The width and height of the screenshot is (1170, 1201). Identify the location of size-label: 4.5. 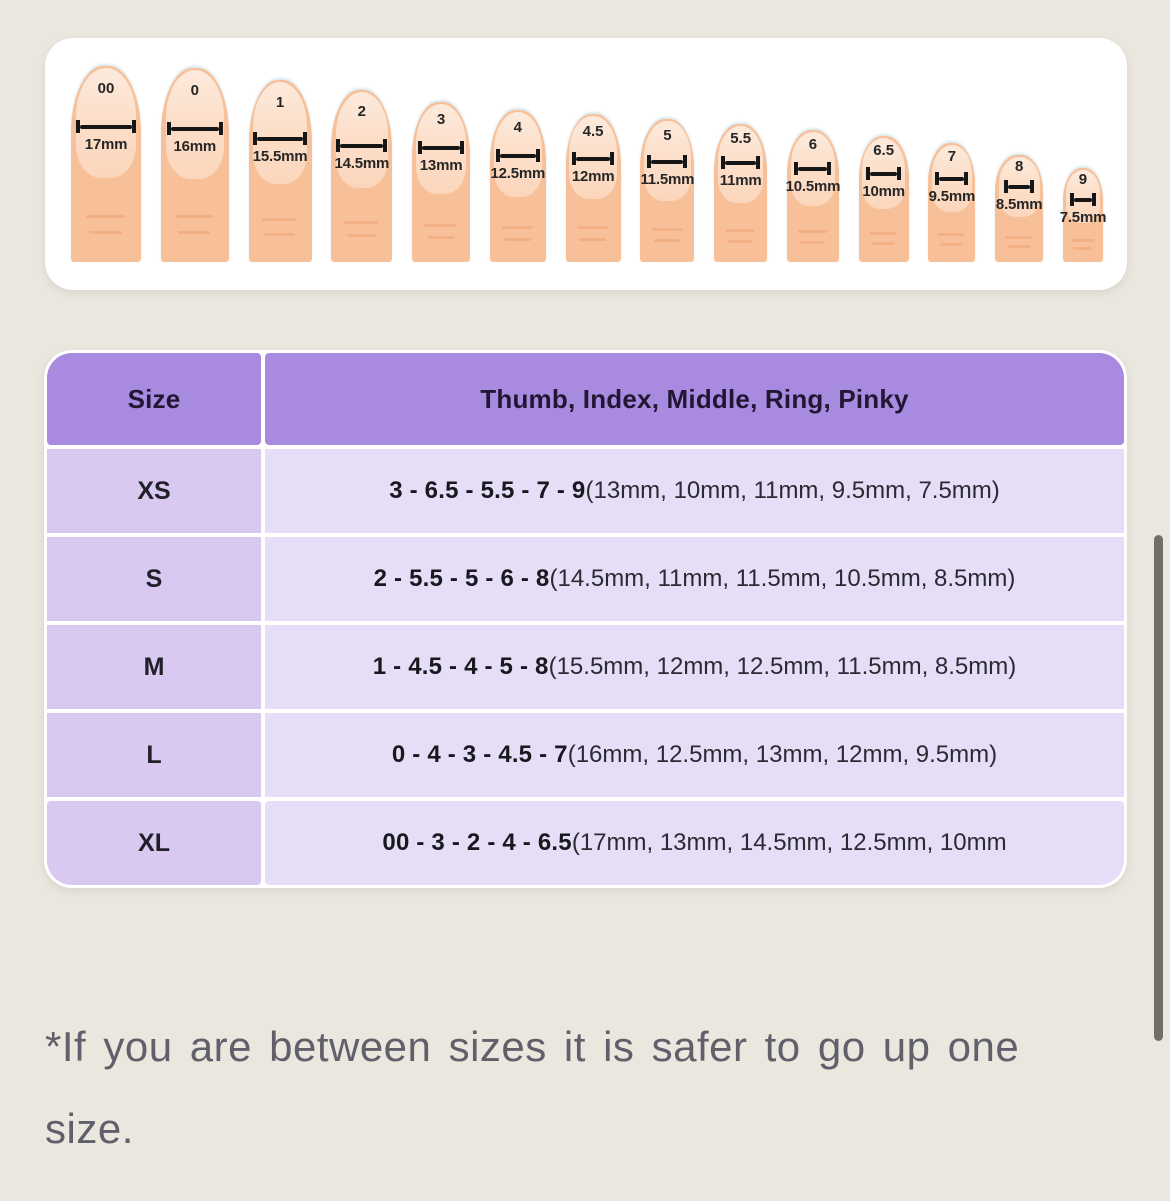
(593, 131).